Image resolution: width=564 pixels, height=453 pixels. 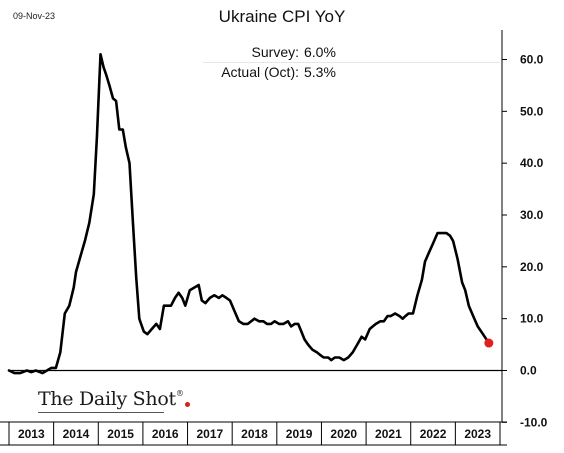 What do you see at coordinates (275, 52) in the screenshot?
I see `survey-label: Survey:` at bounding box center [275, 52].